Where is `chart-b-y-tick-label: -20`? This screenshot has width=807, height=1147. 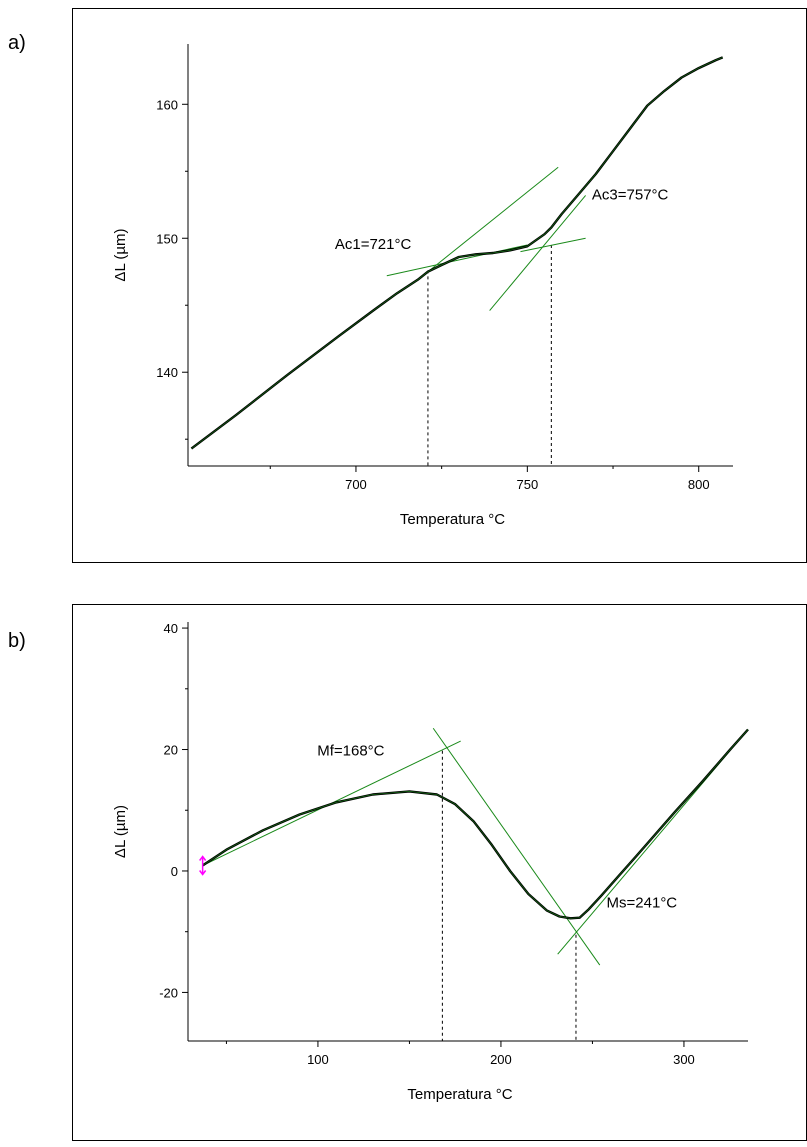
chart-b-y-tick-label: -20 is located at coordinates (168, 992).